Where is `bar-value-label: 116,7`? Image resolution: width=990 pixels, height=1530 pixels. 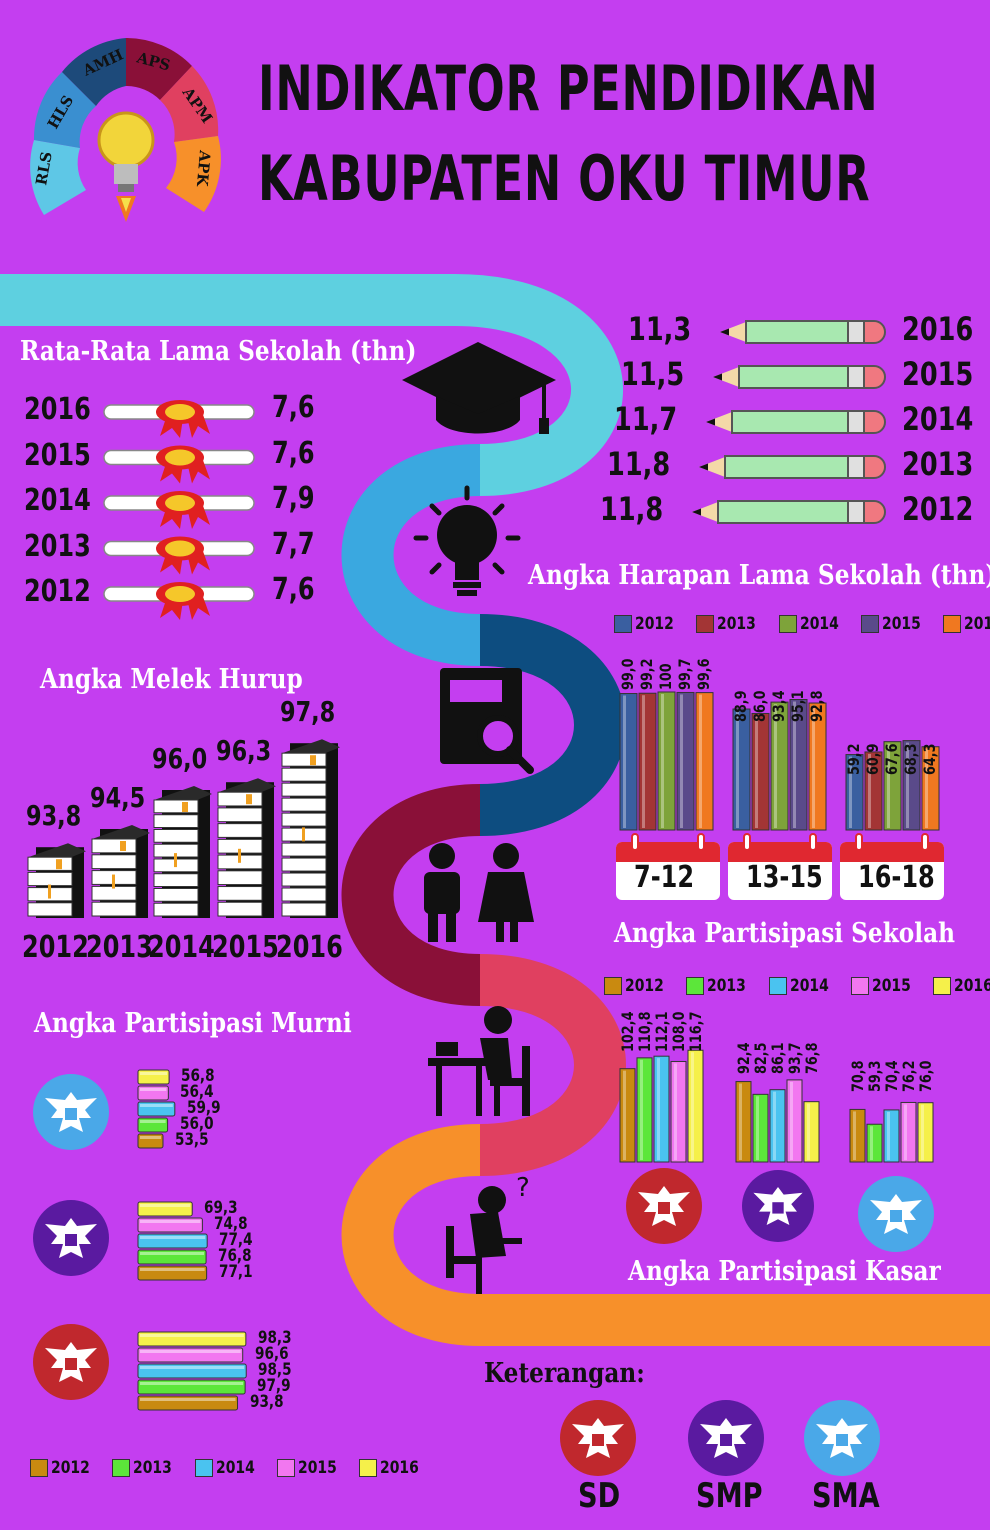 bar-value-label: 116,7 is located at coordinates (695, 1031).